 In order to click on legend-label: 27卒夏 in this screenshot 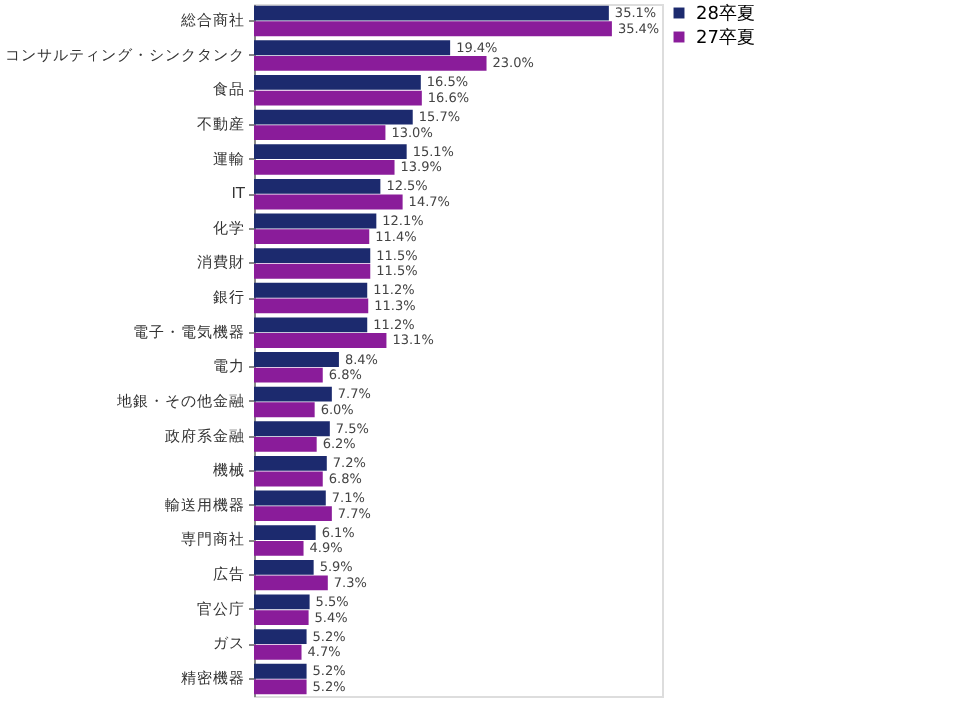, I will do `click(725, 38)`.